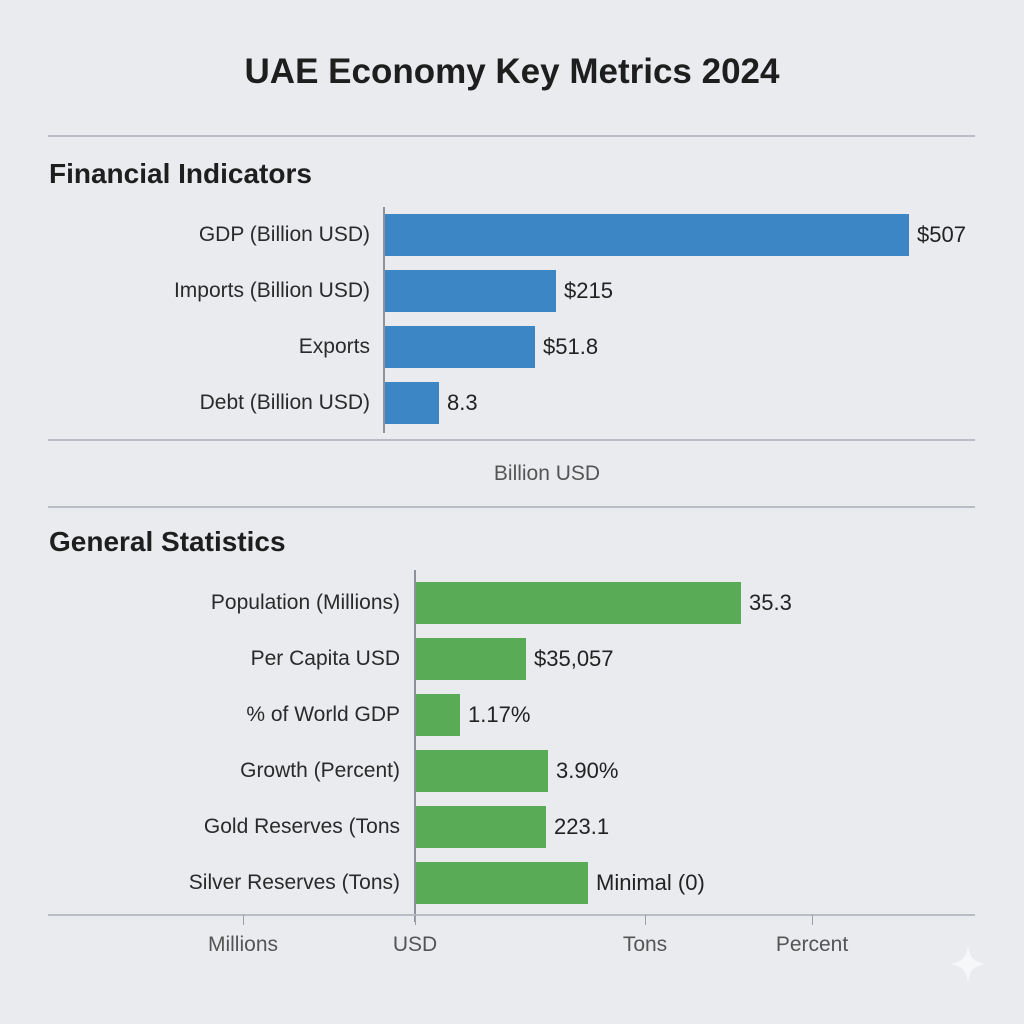 Image resolution: width=1024 pixels, height=1024 pixels. Describe the element at coordinates (462, 402) in the screenshot. I see `value-label: 8.3` at that location.